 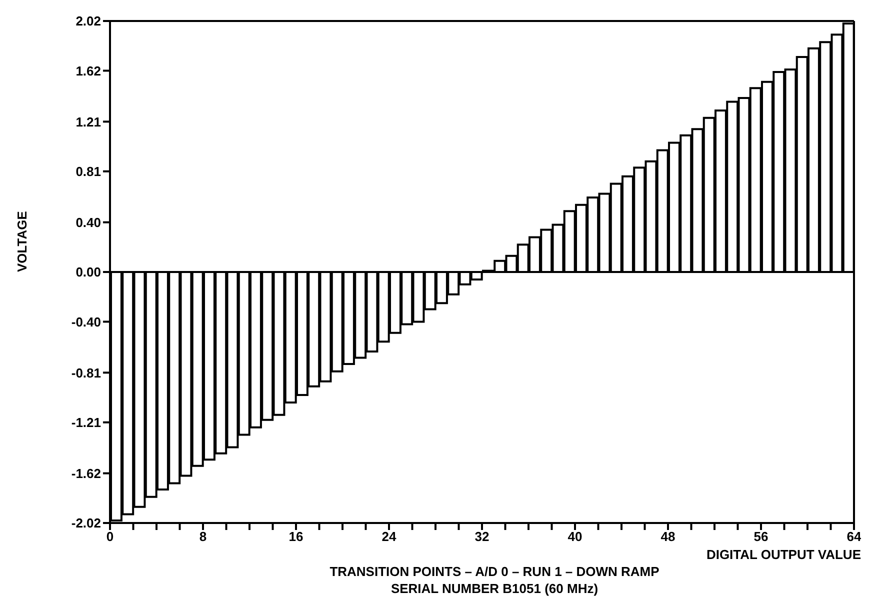 I want to click on y-axis-title: VOLTAGE, so click(x=22, y=241).